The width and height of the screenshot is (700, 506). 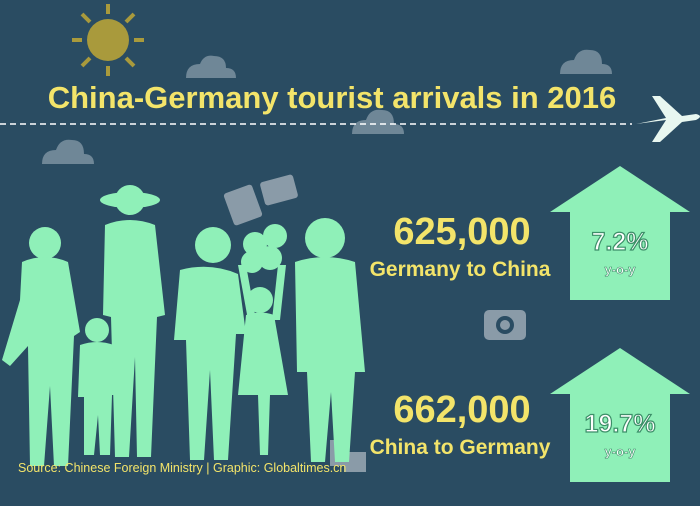 What do you see at coordinates (461, 232) in the screenshot?
I see `stat-value: 625,000` at bounding box center [461, 232].